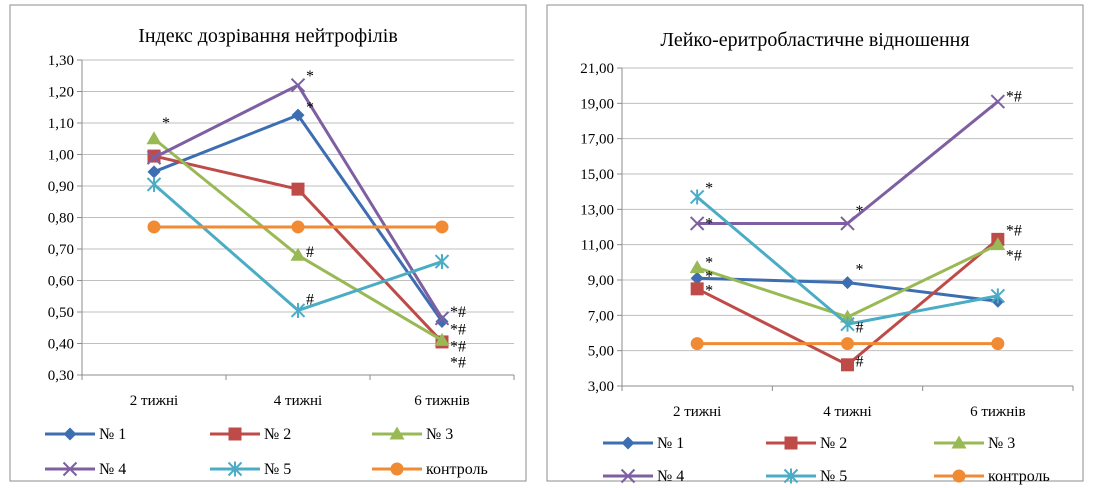 The image size is (1093, 488). Describe the element at coordinates (601, 281) in the screenshot. I see `y-tick-label: 9,00` at that location.